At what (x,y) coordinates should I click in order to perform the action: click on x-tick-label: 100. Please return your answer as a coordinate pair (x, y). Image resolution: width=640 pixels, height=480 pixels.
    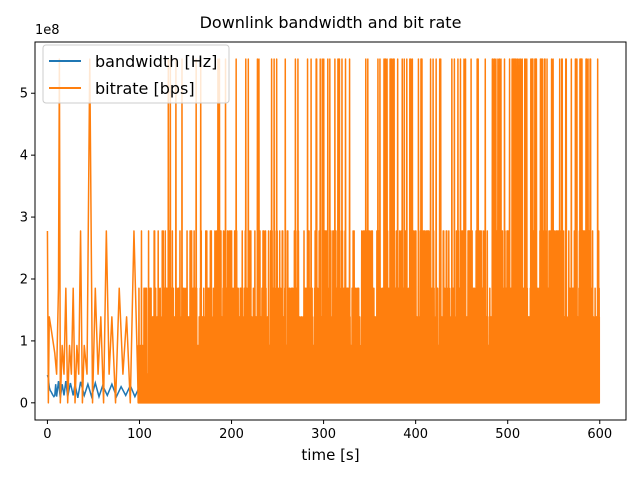
    Looking at the image, I should click on (139, 434).